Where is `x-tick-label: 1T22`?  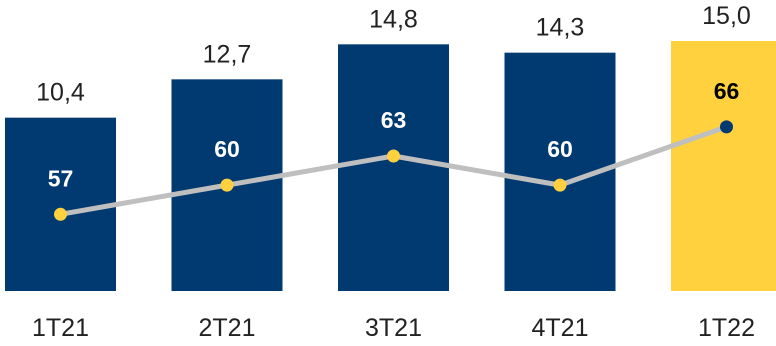 x-tick-label: 1T22 is located at coordinates (726, 328).